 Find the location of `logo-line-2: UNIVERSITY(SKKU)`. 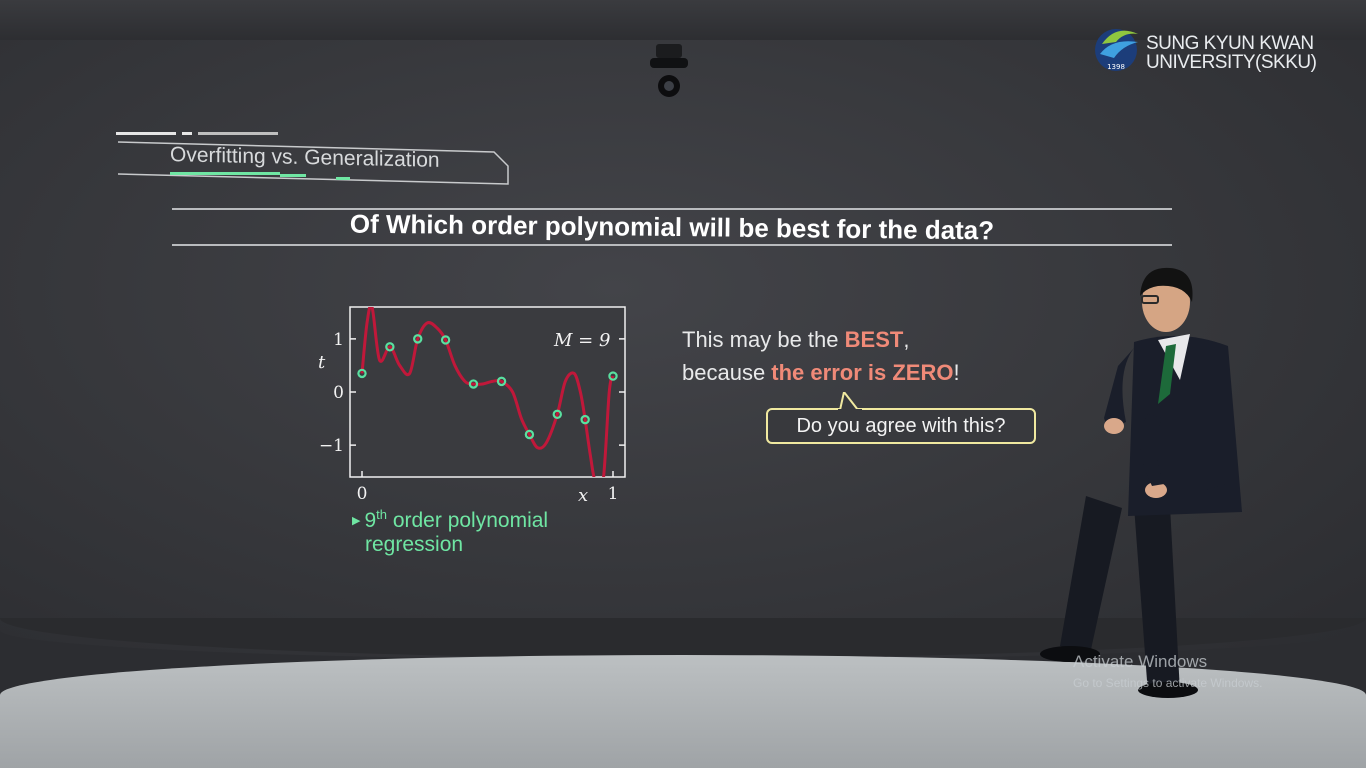

logo-line-2: UNIVERSITY(SKKU) is located at coordinates (1231, 62).